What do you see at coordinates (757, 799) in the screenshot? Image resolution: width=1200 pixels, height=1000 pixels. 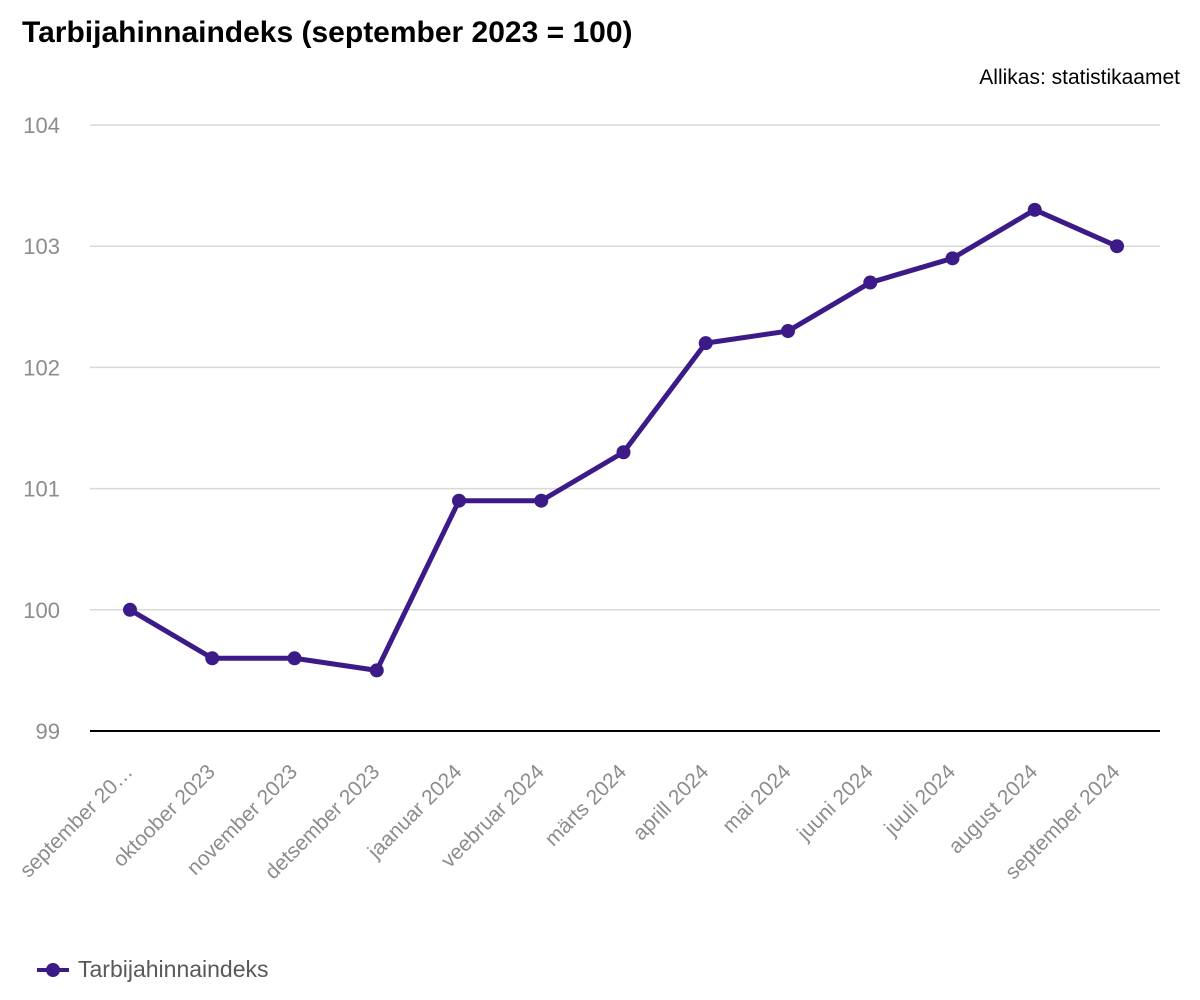 I see `x-tick-label: mai 2024` at bounding box center [757, 799].